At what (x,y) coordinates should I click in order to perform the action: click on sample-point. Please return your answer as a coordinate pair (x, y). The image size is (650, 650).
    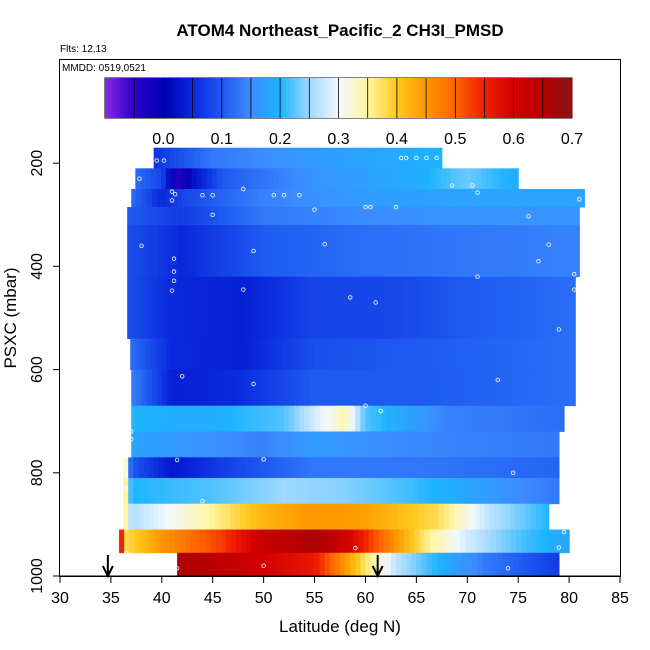
    Looking at the image, I should click on (314, 209).